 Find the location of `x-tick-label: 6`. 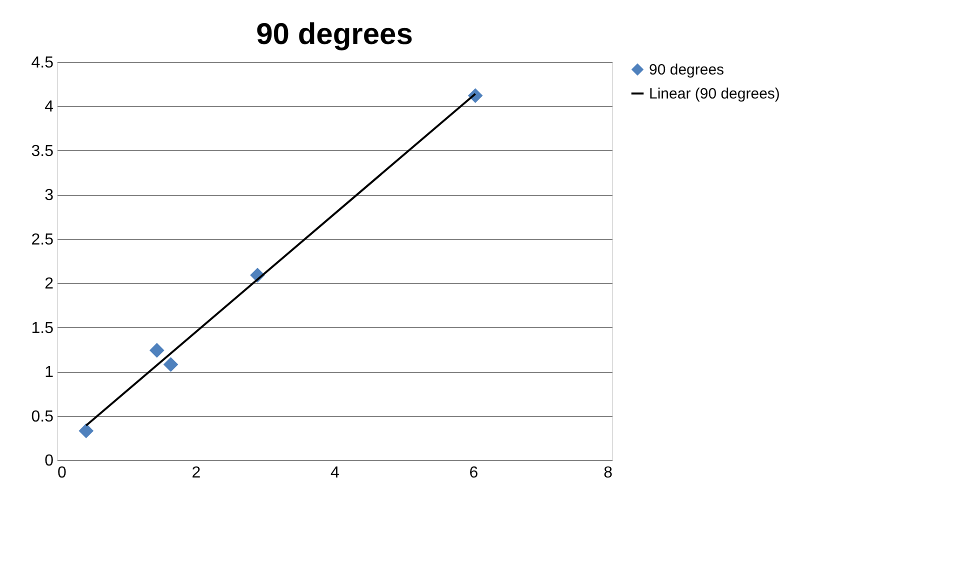

x-tick-label: 6 is located at coordinates (473, 473).